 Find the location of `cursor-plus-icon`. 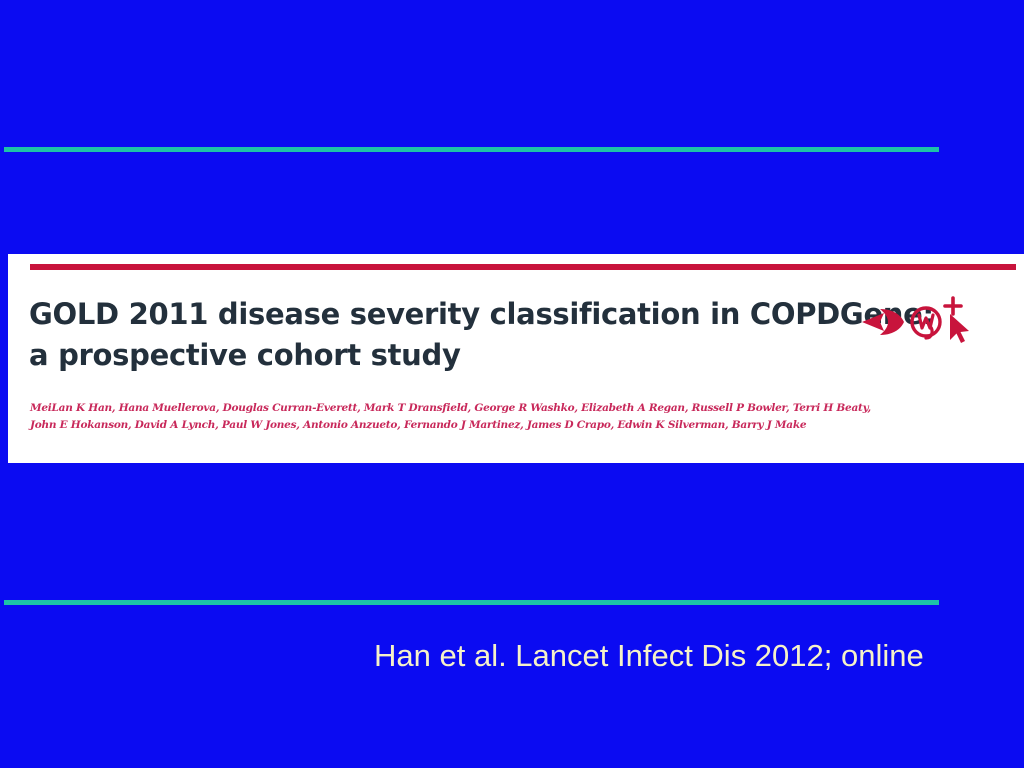

cursor-plus-icon is located at coordinates (956, 319).